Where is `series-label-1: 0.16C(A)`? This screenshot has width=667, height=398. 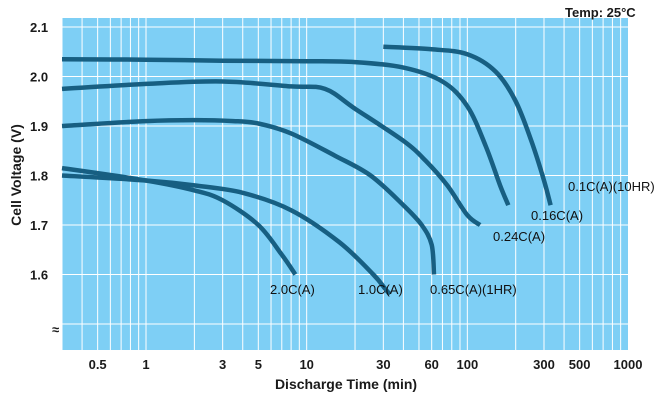
series-label-1: 0.16C(A) is located at coordinates (557, 215).